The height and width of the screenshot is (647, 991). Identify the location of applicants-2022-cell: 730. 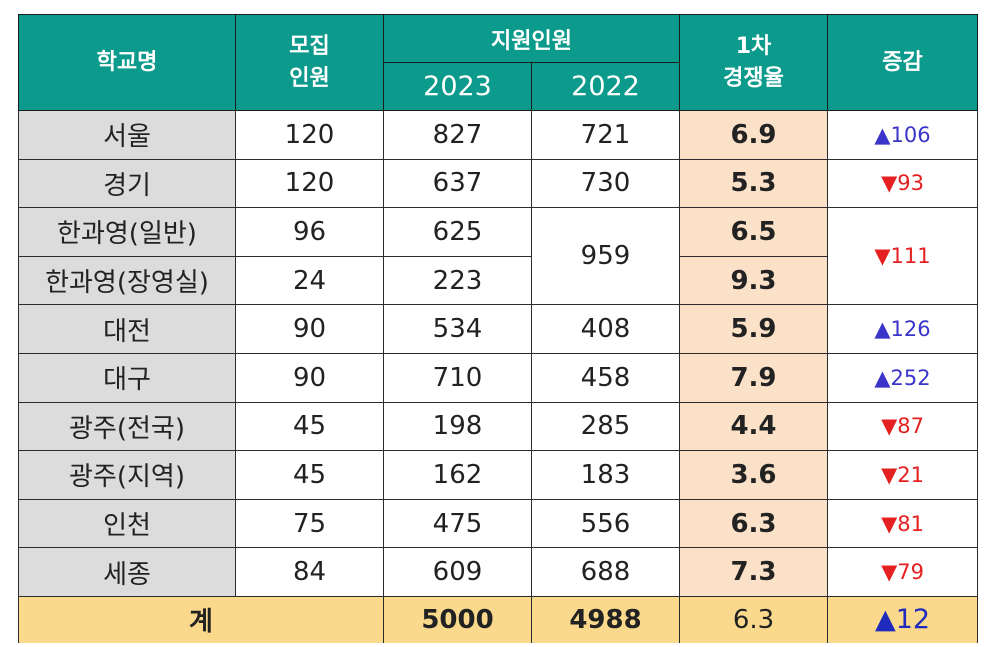
(605, 183).